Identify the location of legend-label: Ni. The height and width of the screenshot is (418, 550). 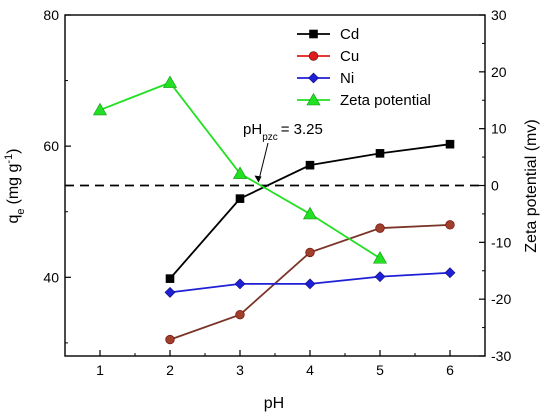
(347, 78).